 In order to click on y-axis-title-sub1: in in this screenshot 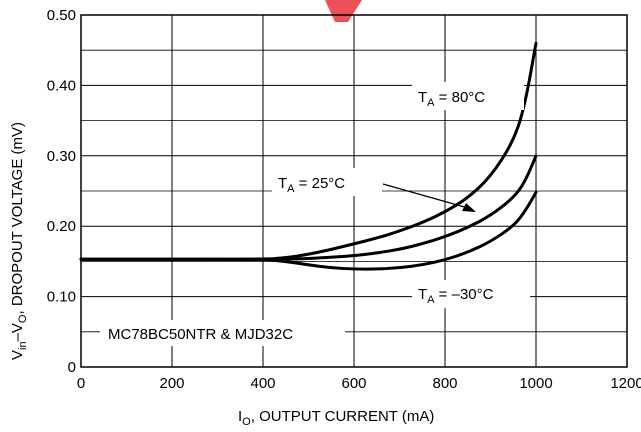, I will do `click(23, 345)`.